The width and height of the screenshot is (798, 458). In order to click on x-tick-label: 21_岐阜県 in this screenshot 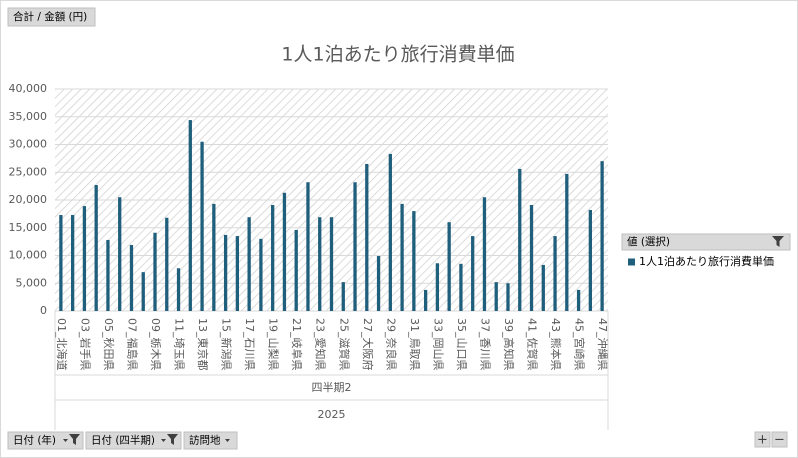, I will do `click(296, 344)`.